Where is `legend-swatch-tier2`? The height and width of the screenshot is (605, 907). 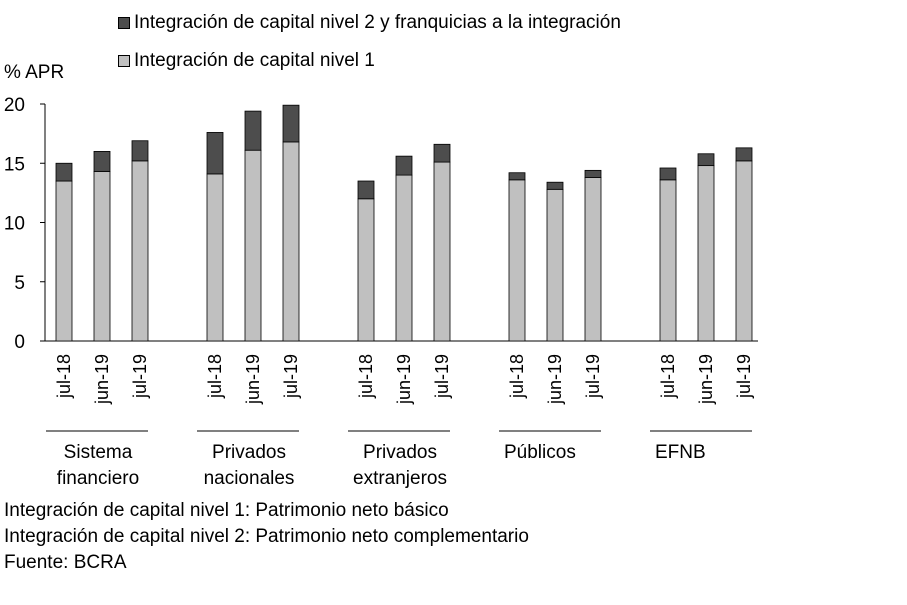 legend-swatch-tier2 is located at coordinates (124, 23).